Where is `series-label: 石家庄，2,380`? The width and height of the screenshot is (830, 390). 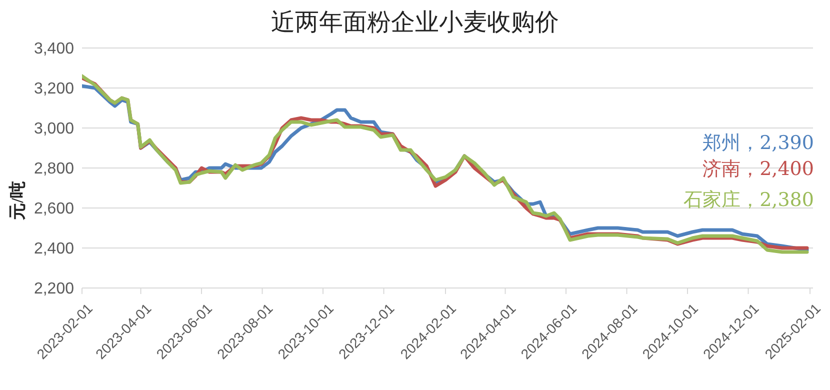 series-label: 石家庄，2,380 is located at coordinates (749, 200).